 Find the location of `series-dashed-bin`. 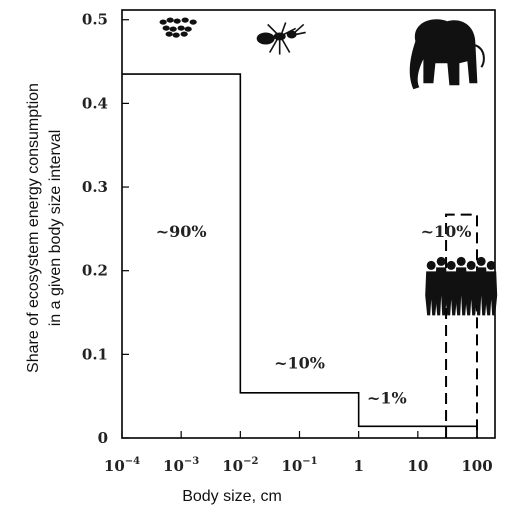

series-dashed-bin is located at coordinates (461, 325).